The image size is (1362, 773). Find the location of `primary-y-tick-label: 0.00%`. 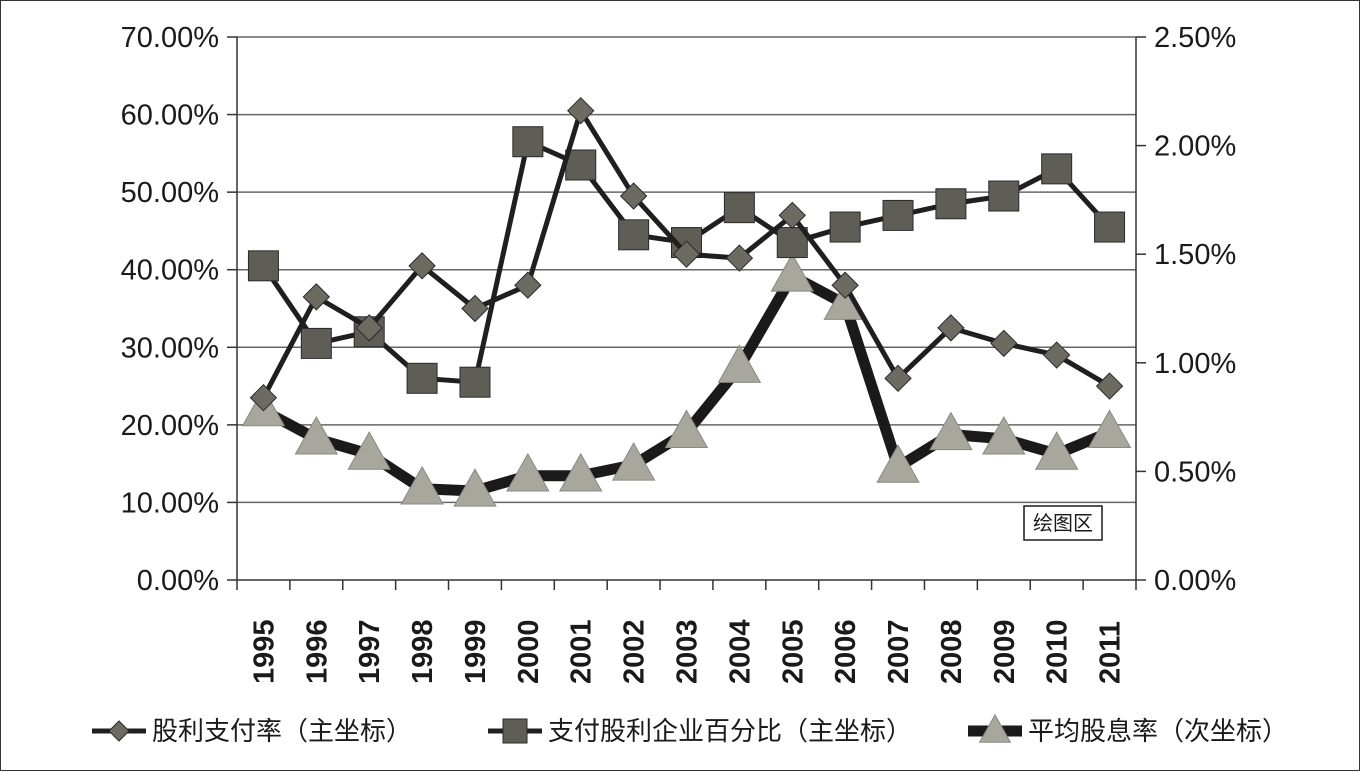

primary-y-tick-label: 0.00% is located at coordinates (178, 581).